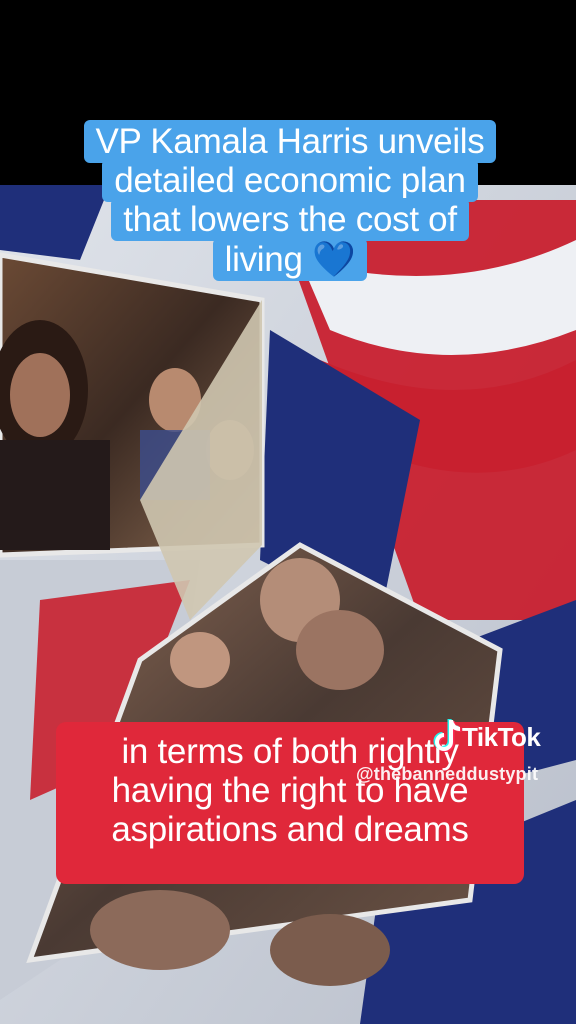  What do you see at coordinates (290, 791) in the screenshot?
I see `caption-bottom-line-2: having the right to have` at bounding box center [290, 791].